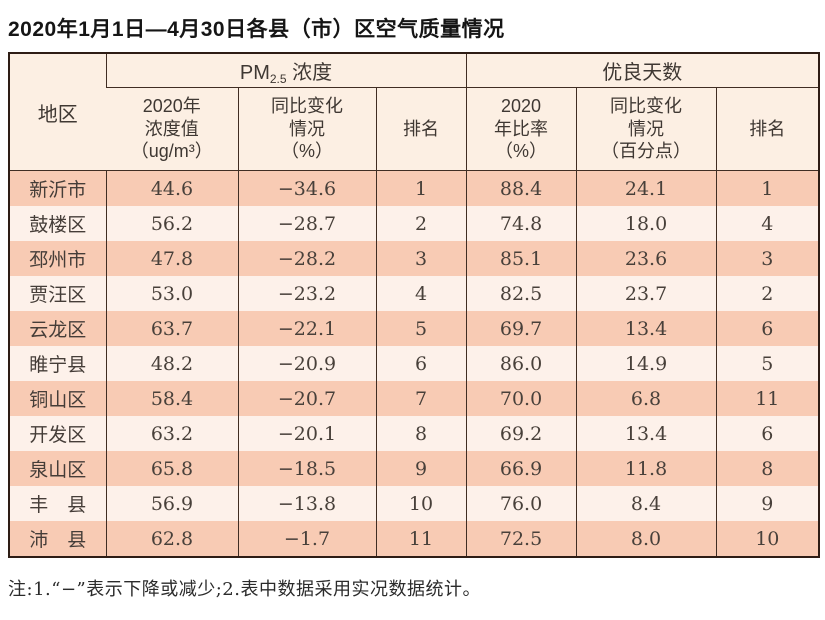 The image size is (825, 620). Describe the element at coordinates (306, 503) in the screenshot. I see `pm25-change-cell: −13.8` at that location.